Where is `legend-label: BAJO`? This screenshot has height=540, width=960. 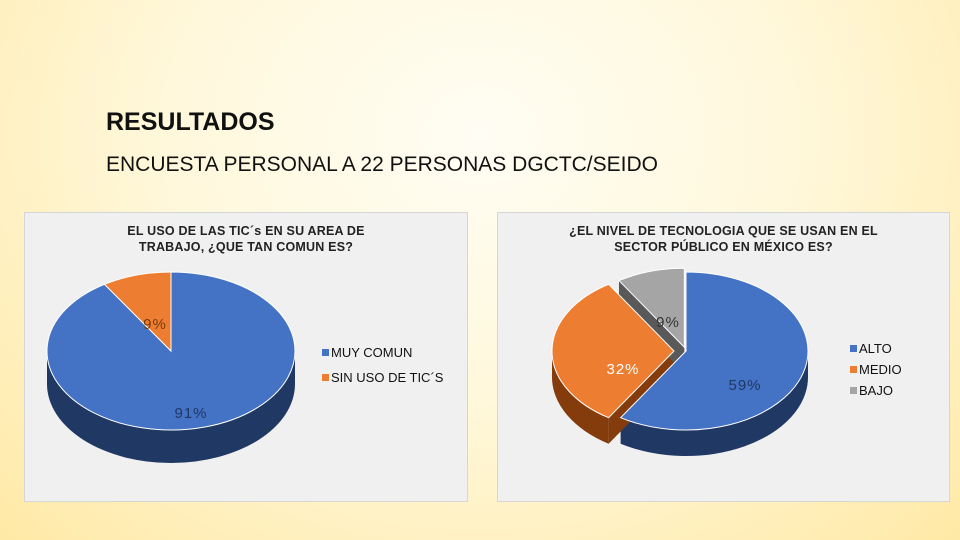 legend-label: BAJO is located at coordinates (876, 390).